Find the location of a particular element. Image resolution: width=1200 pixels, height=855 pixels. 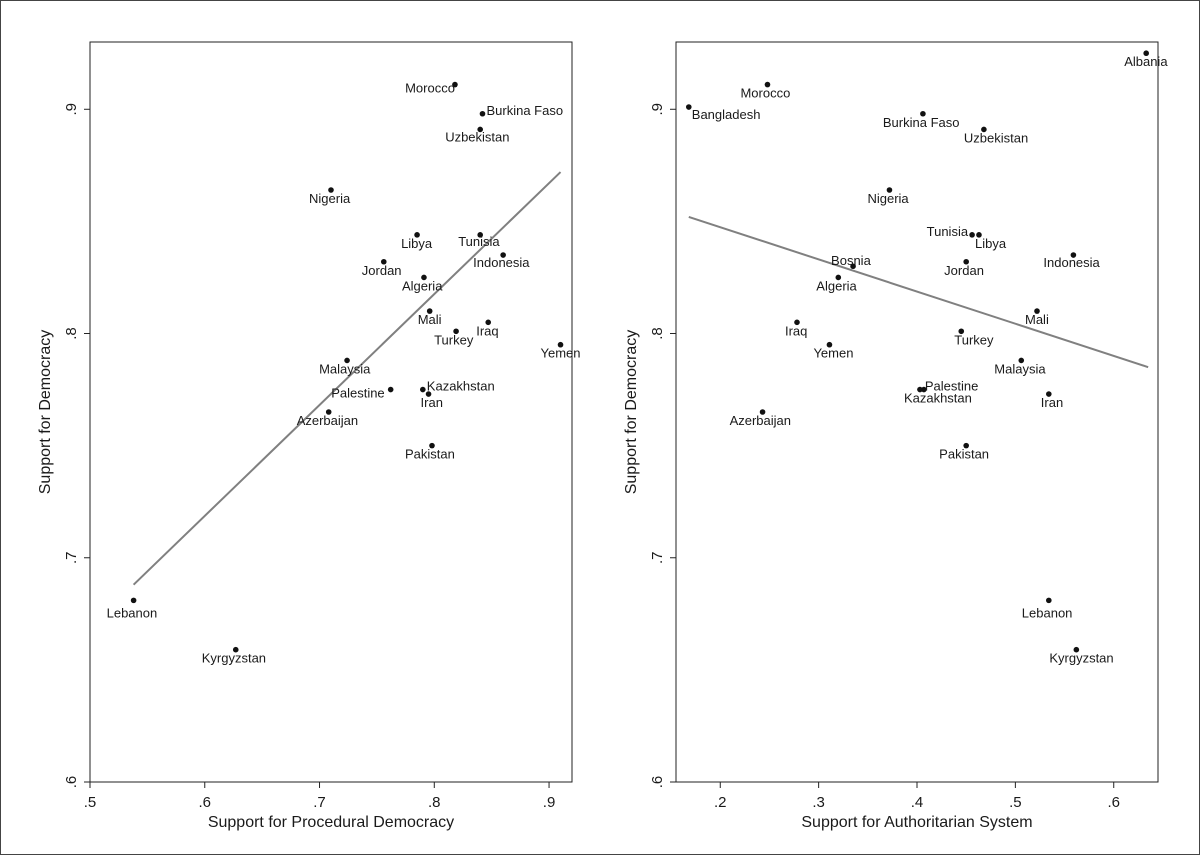

point-label-albania: Albania is located at coordinates (1146, 61).